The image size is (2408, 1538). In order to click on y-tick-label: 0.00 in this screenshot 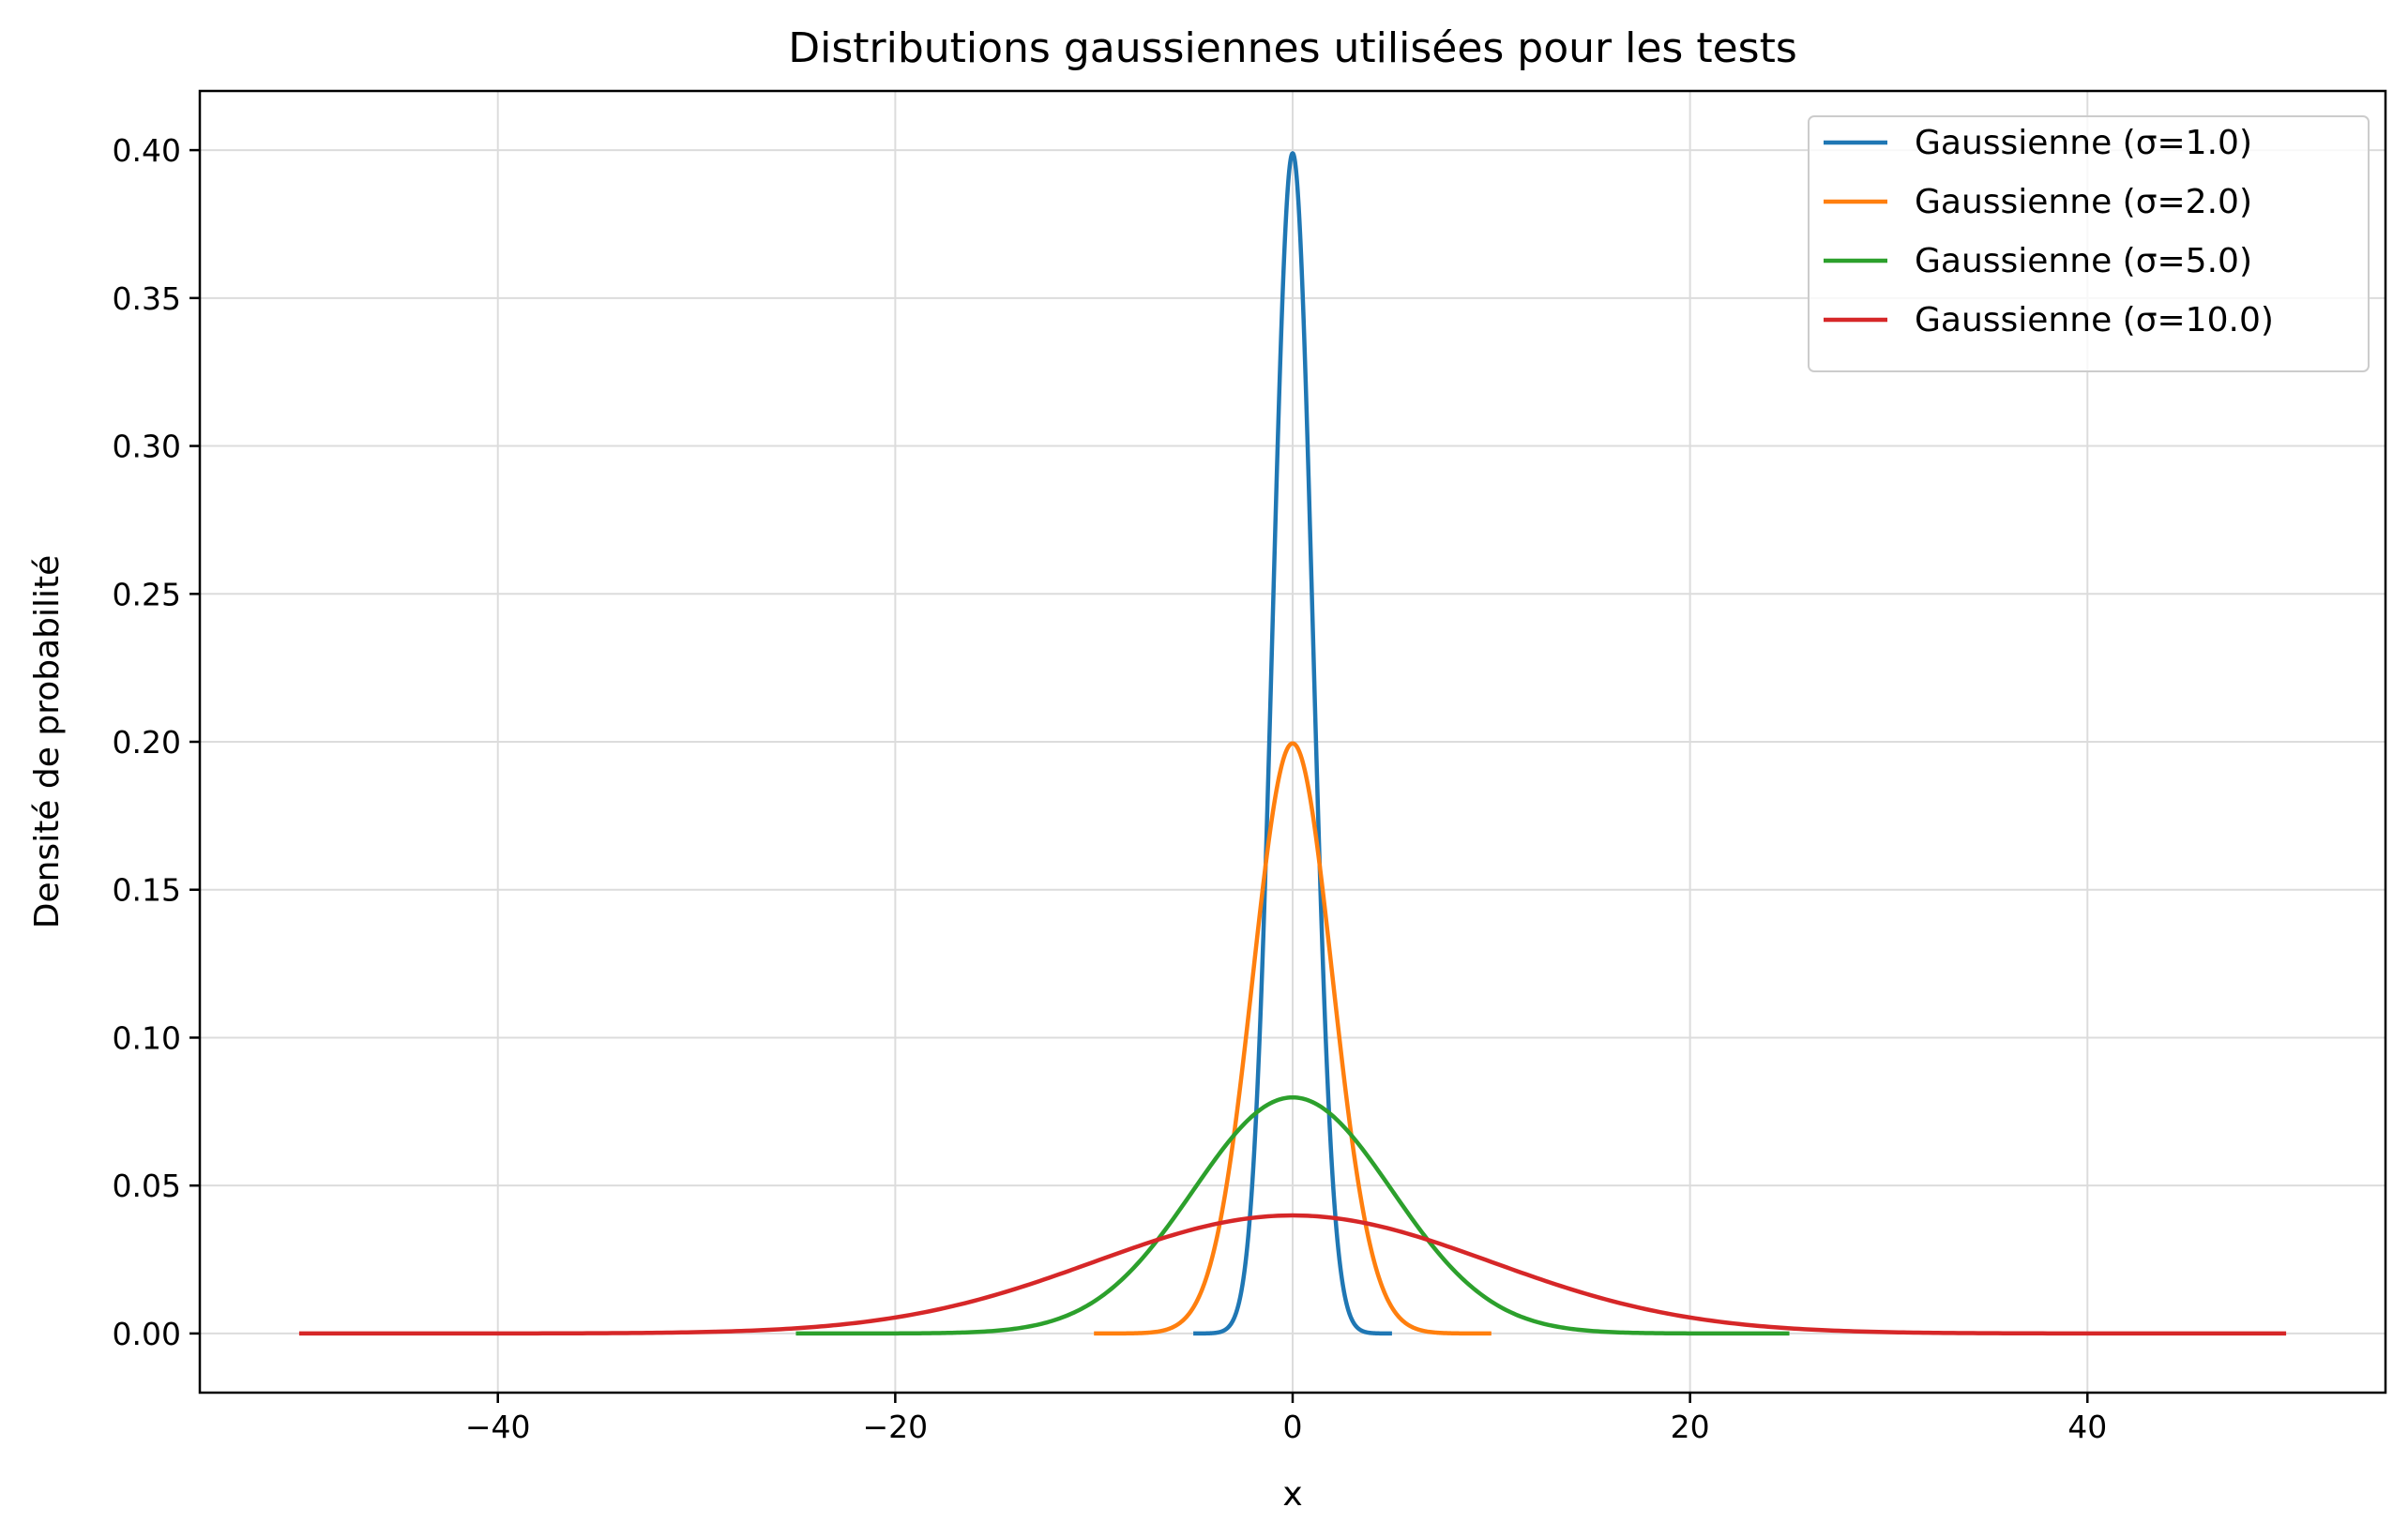, I will do `click(147, 1334)`.